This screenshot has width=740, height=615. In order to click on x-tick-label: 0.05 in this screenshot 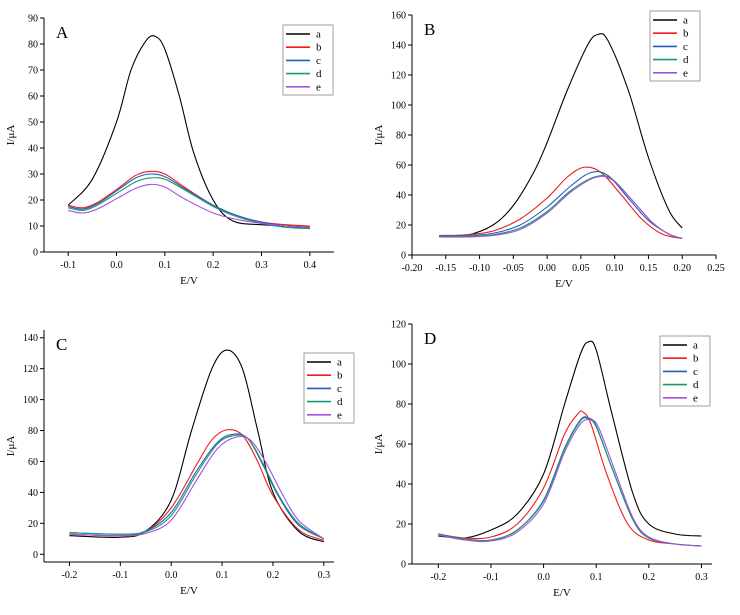, I will do `click(581, 268)`.